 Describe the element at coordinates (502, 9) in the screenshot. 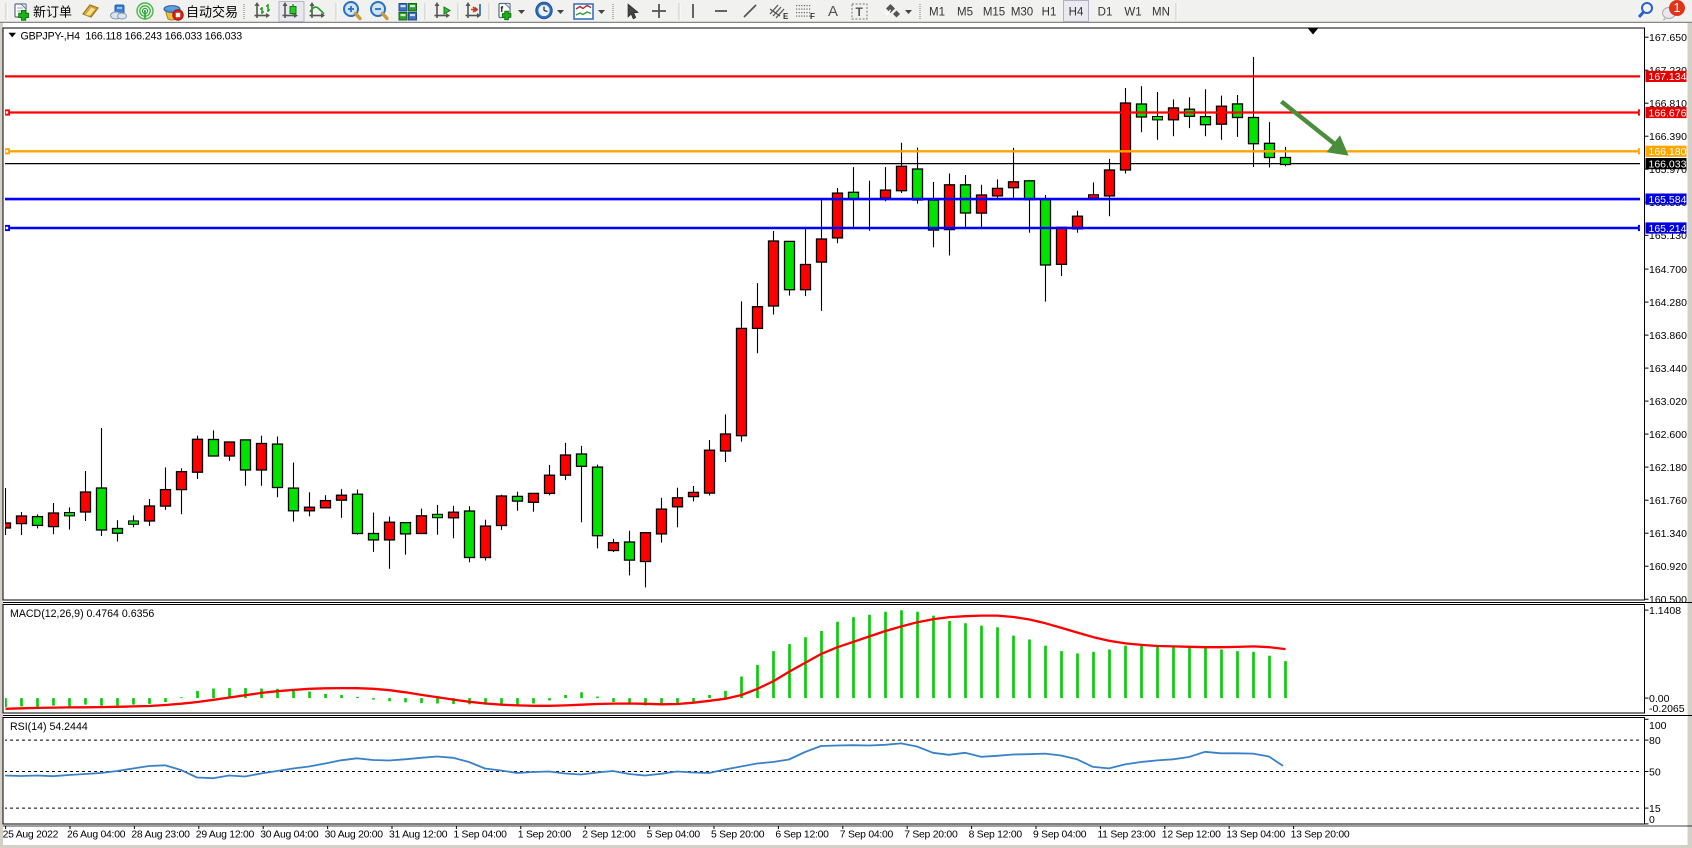

I see `svg-text: f` at that location.